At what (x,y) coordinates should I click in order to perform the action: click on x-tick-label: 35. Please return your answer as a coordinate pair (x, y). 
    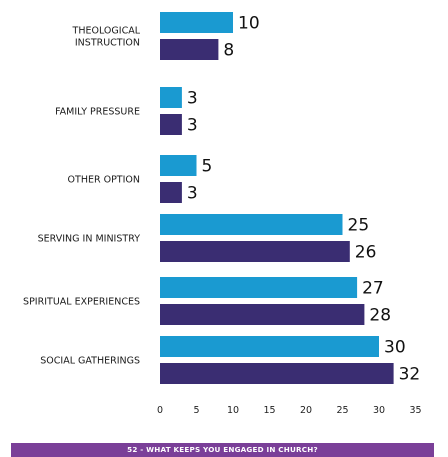
    Looking at the image, I should click on (415, 410).